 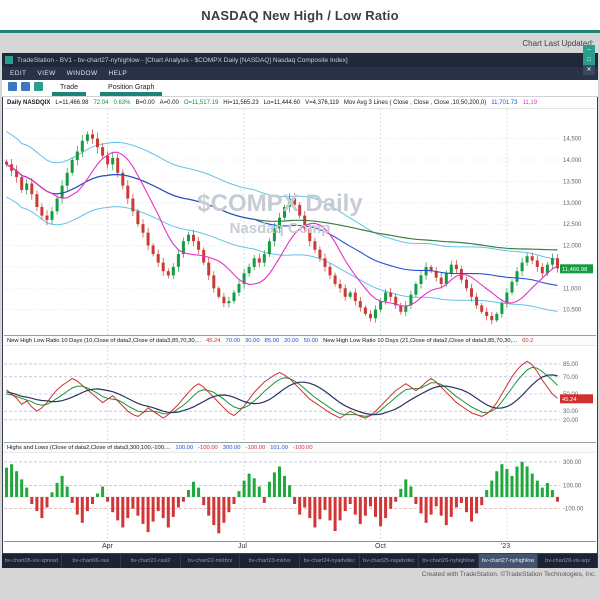 What do you see at coordinates (569, 400) in the screenshot?
I see `svg-text: 45.24` at bounding box center [569, 400].